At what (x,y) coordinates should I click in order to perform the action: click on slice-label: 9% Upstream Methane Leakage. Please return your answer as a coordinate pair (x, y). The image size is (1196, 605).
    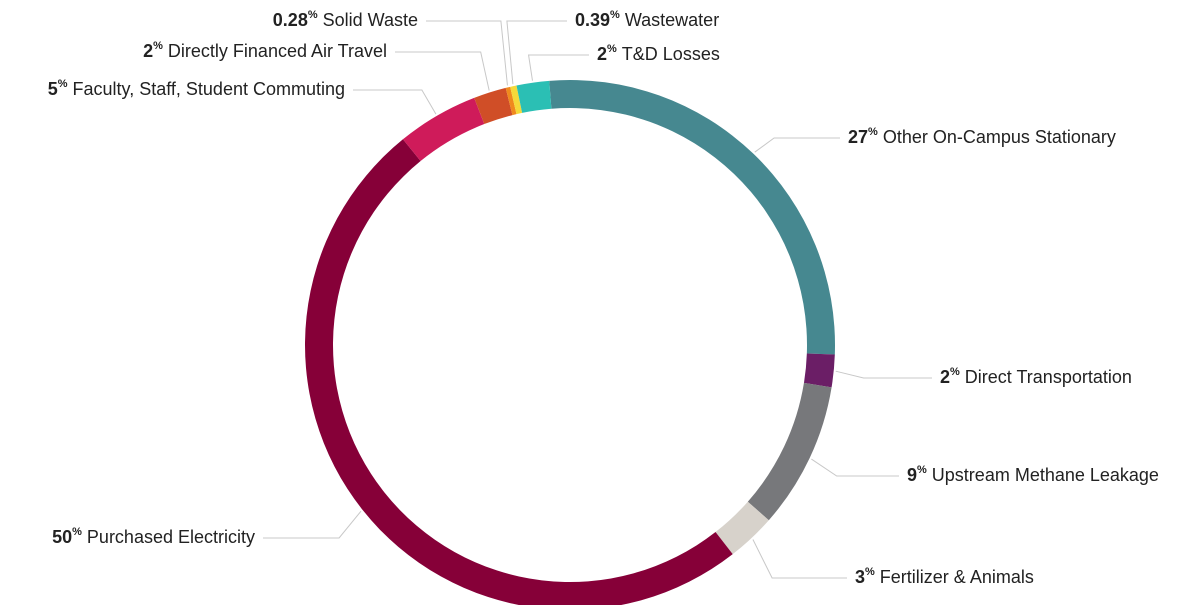
    Looking at the image, I should click on (1033, 474).